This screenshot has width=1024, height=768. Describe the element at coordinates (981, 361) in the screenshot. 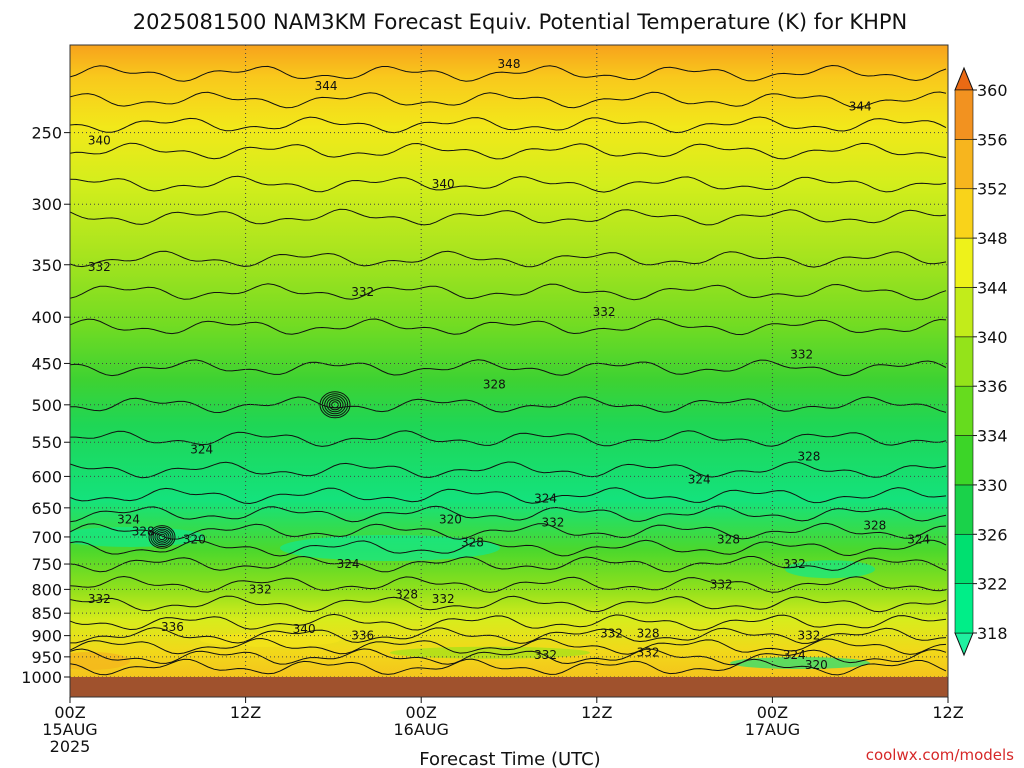

I see `colorbar: 318 322 326 330 334 336 340 344 348 352 356 360` at that location.